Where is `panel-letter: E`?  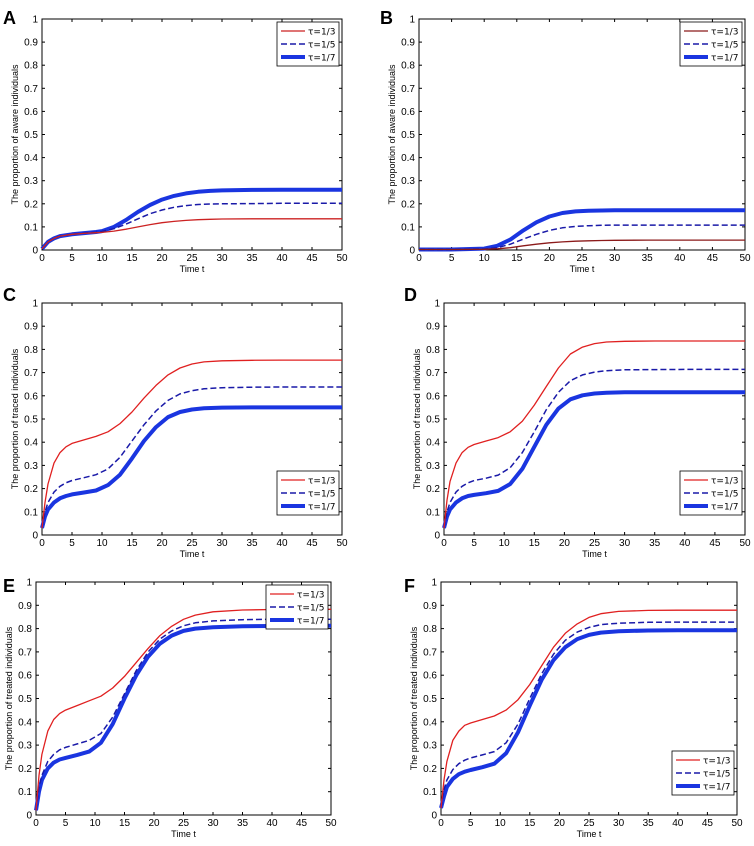
panel-letter: E is located at coordinates (9, 586).